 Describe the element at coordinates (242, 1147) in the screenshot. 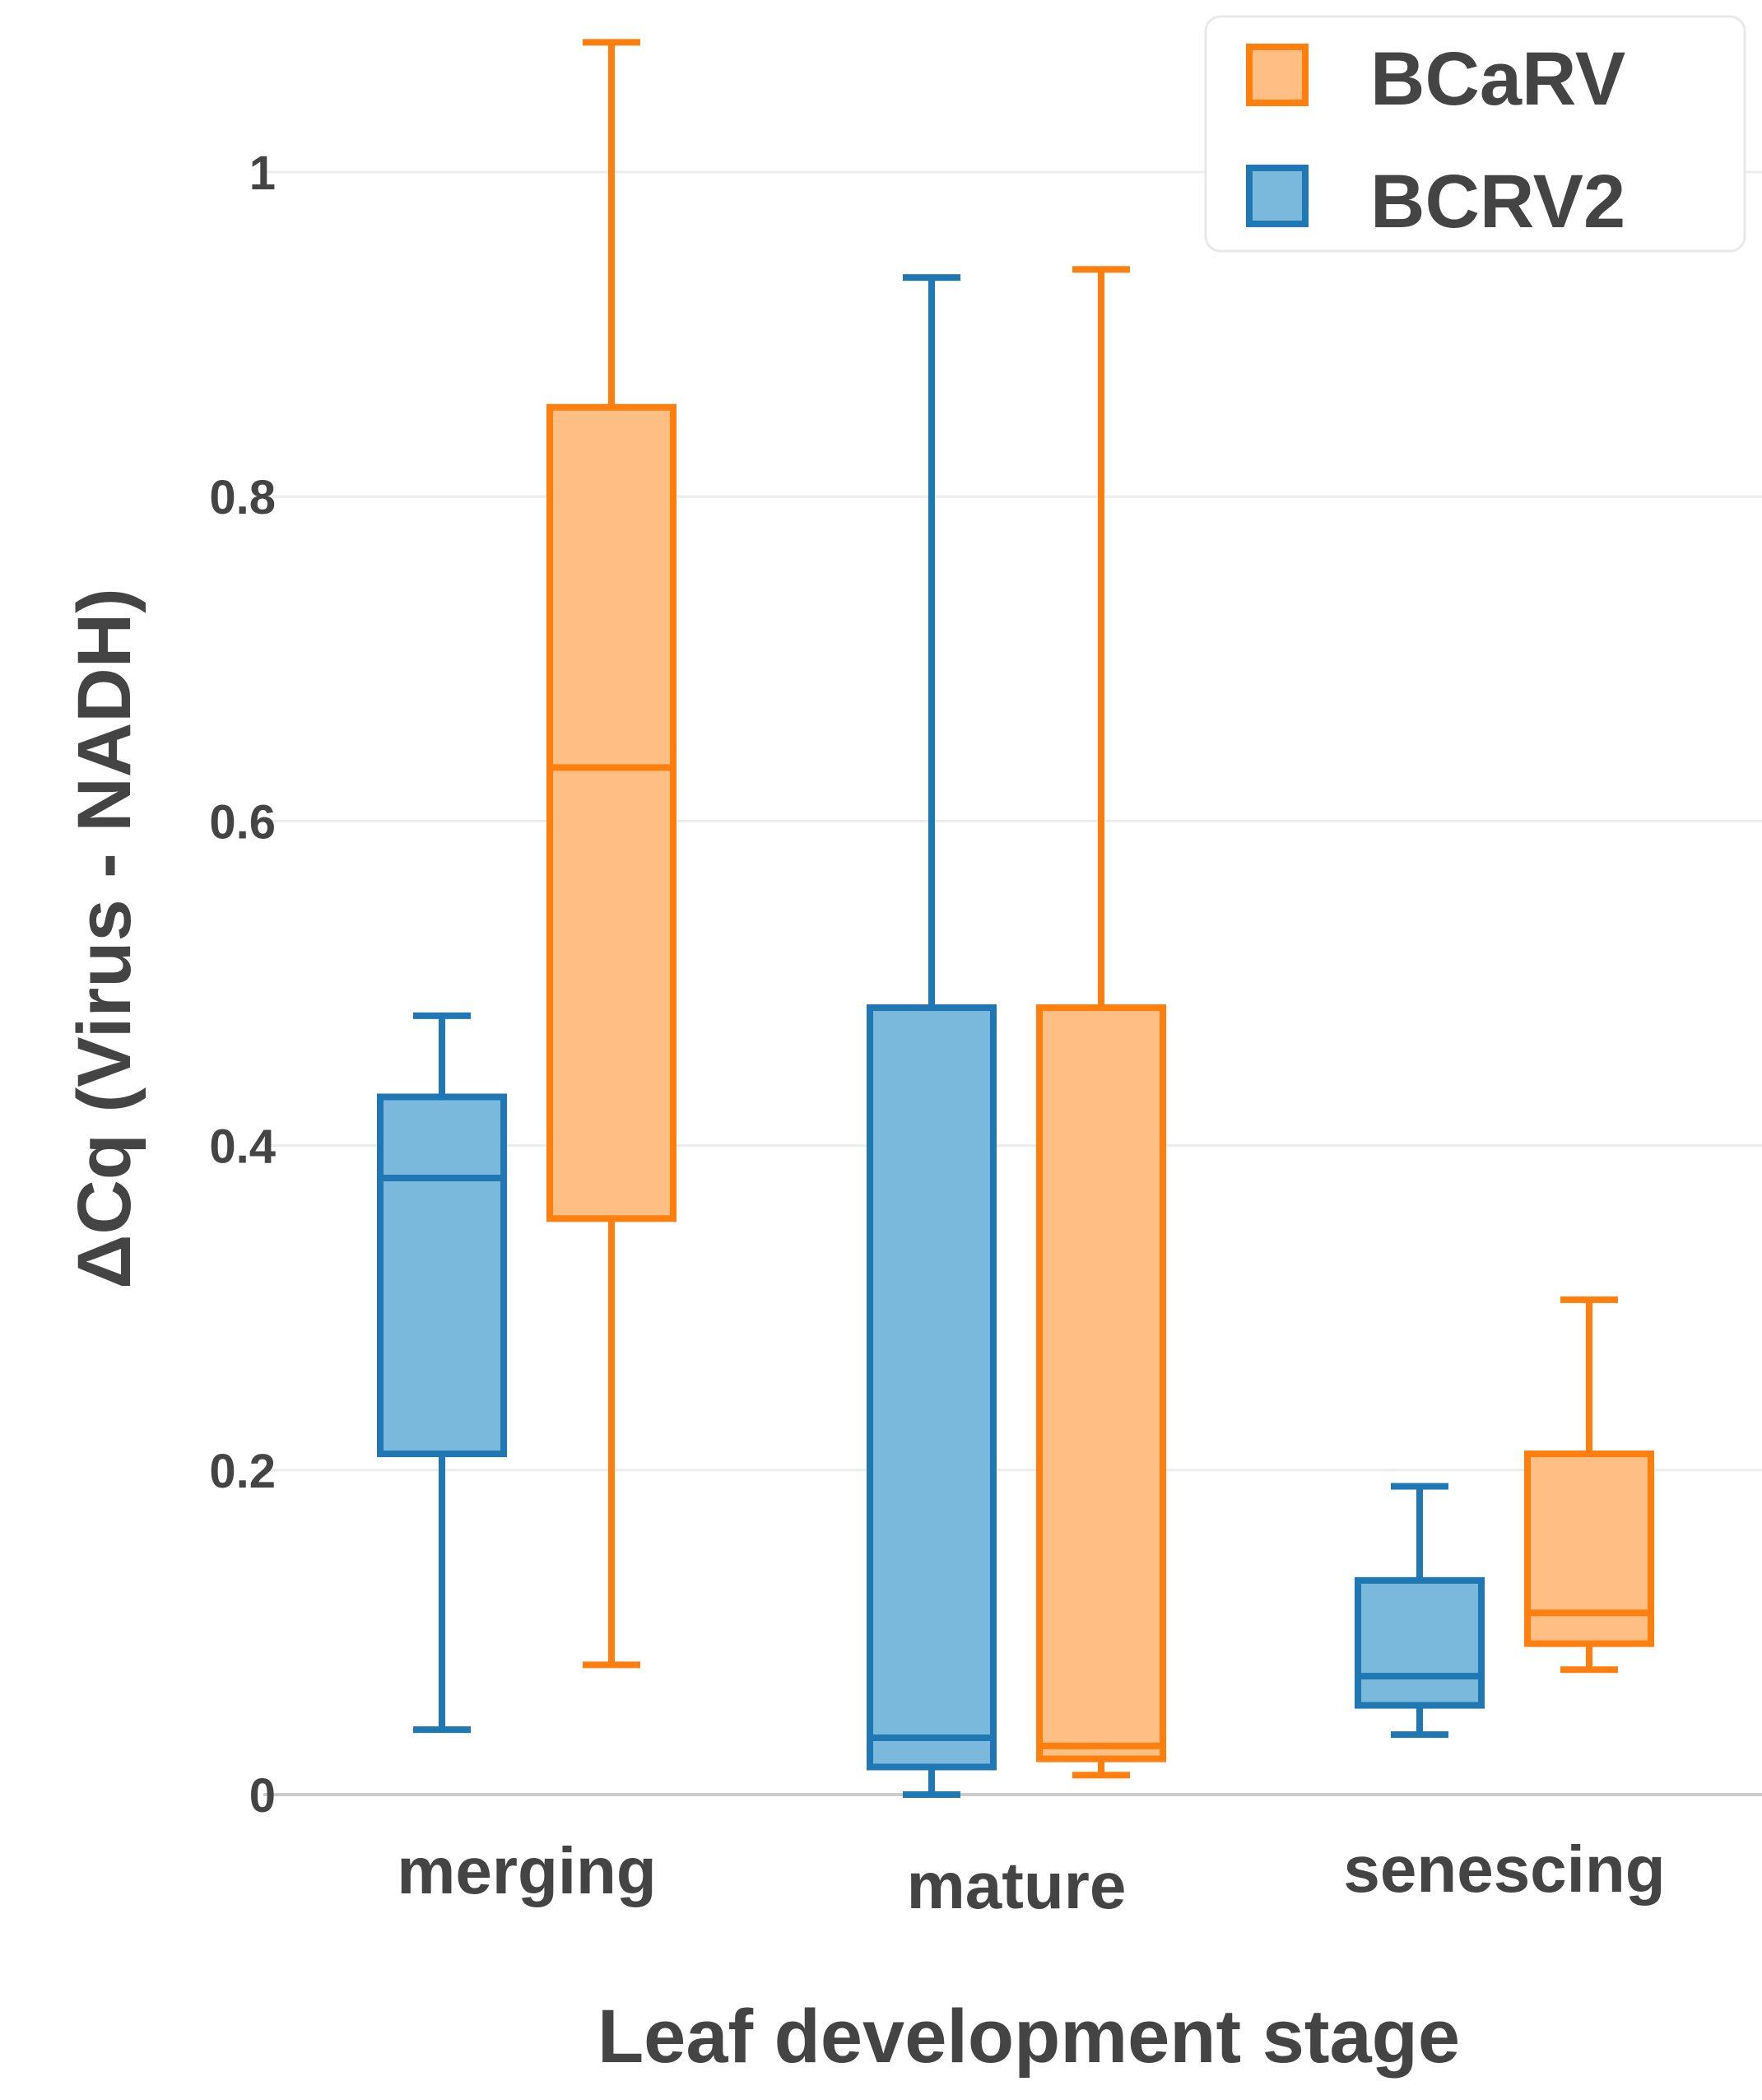

I see `y-tick-label: 0.4` at that location.